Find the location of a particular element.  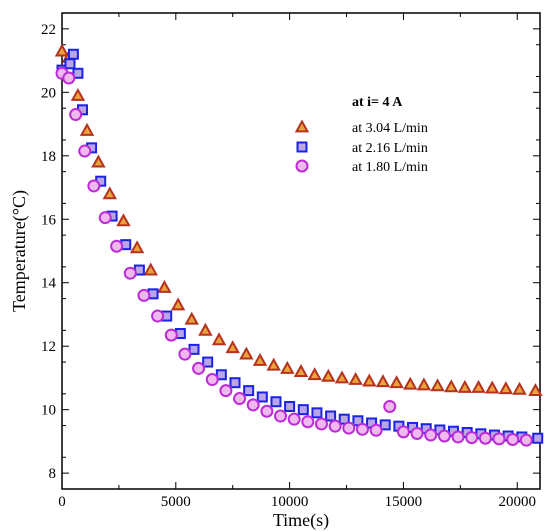

legend-label-3: at 1.80 L/min is located at coordinates (390, 167).